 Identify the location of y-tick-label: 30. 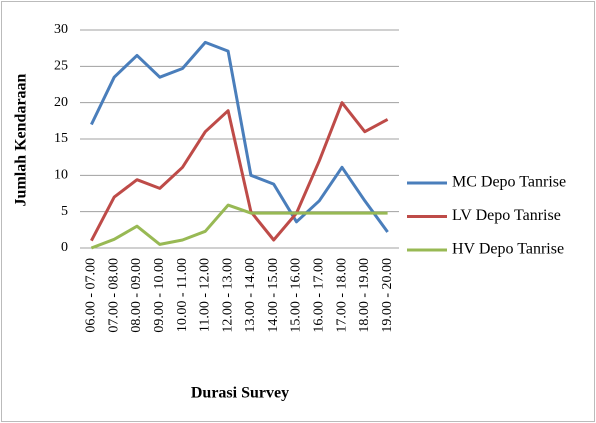
(61, 29).